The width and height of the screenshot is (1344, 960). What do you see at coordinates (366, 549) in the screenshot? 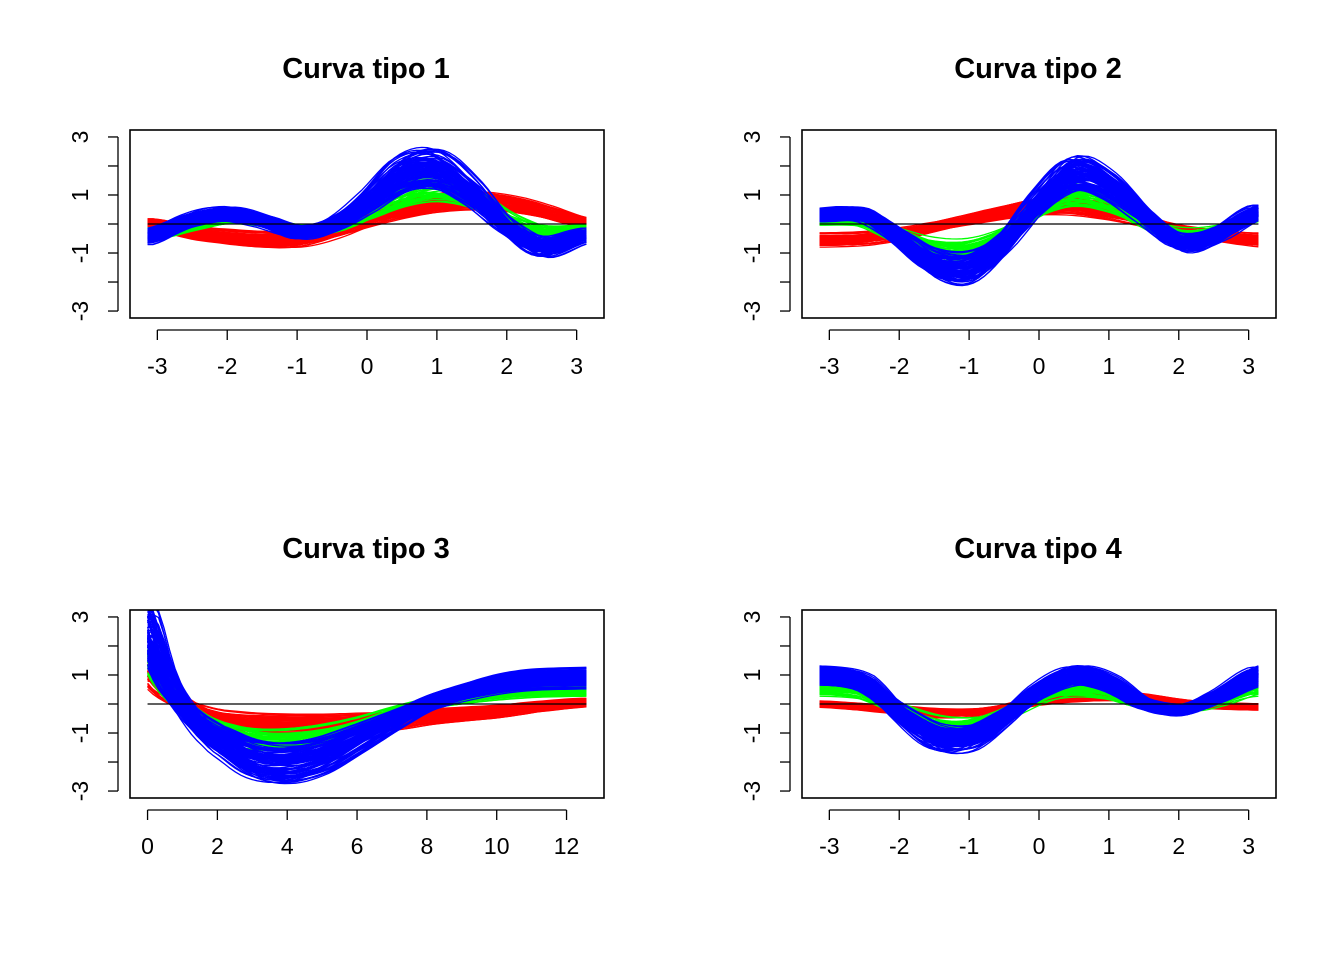
I see `panel-title: Curva tipo 3` at bounding box center [366, 549].